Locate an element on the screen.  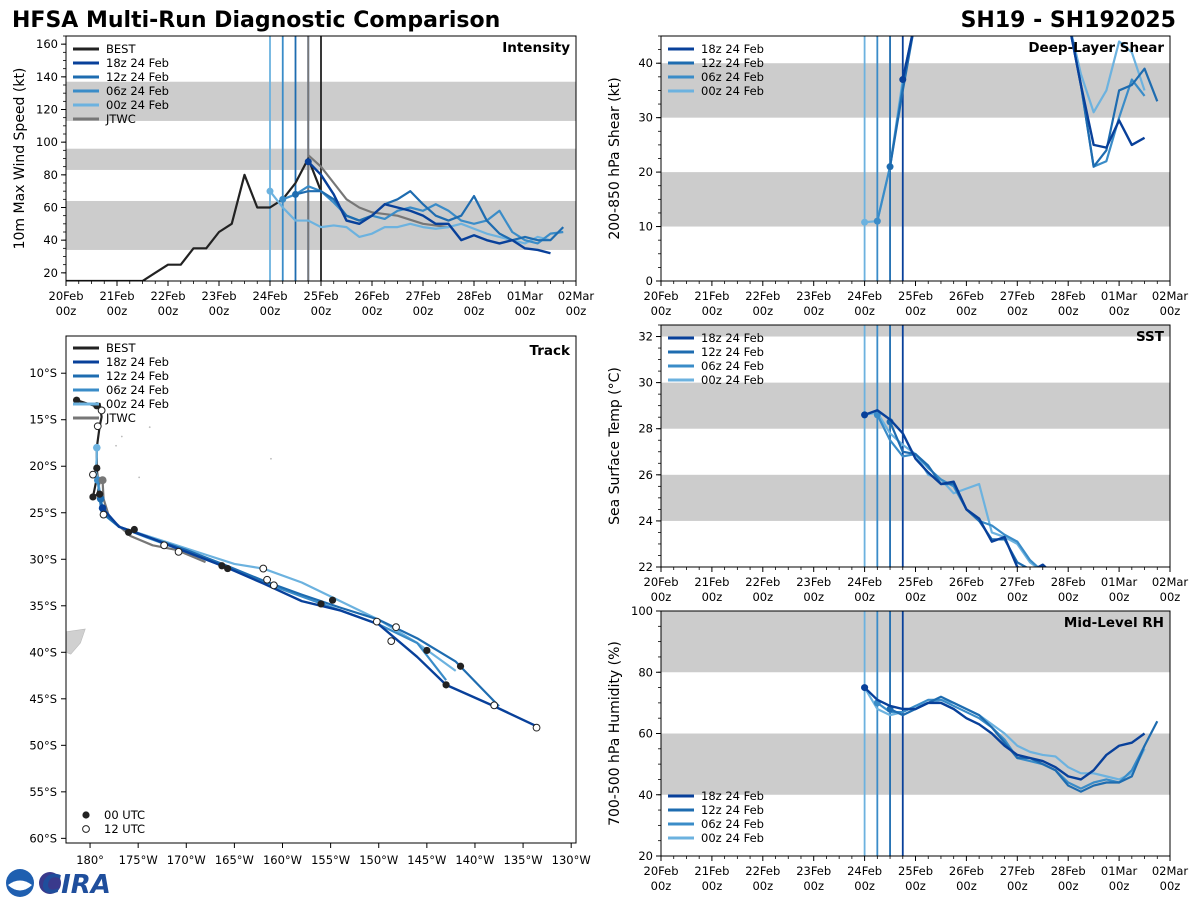
y-axis-label: 10m Max Wind Speed (kt) is located at coordinates (20, 159).